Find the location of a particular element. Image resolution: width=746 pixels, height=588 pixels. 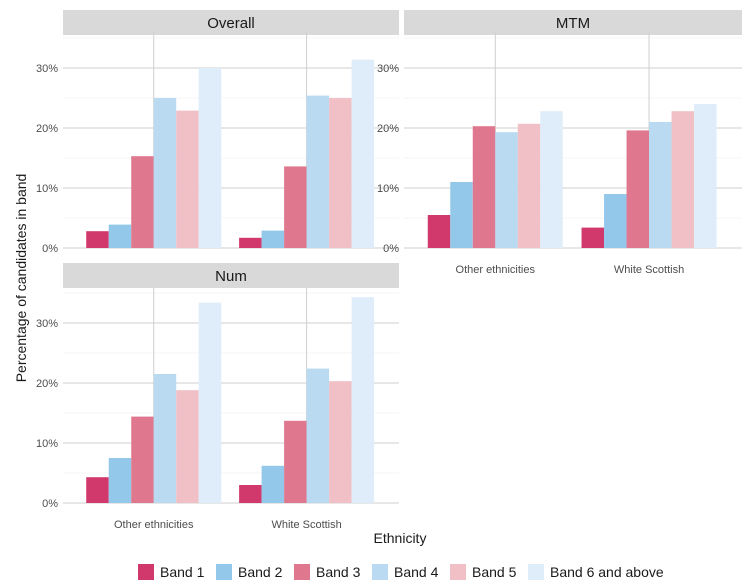

legend-label: Band 4 is located at coordinates (416, 572).